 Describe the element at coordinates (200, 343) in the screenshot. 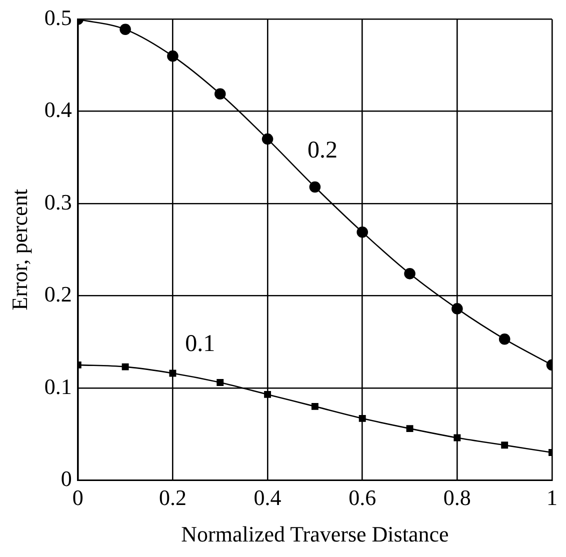

I see `series-label: 0.1` at that location.